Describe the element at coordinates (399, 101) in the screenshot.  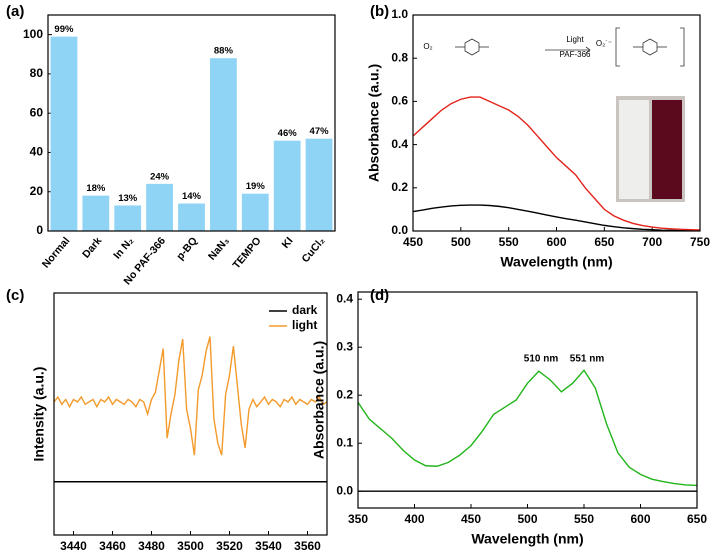
I see `y-tick-label: 0.6` at that location.